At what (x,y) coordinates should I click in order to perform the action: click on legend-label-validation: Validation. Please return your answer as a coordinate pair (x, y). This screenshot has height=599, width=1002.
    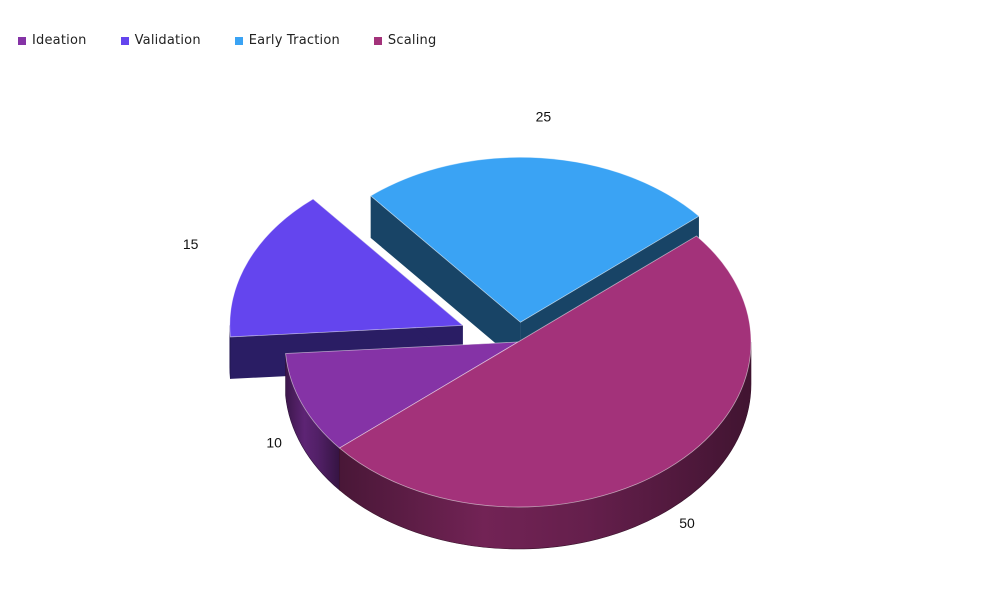
    Looking at the image, I should click on (167, 40).